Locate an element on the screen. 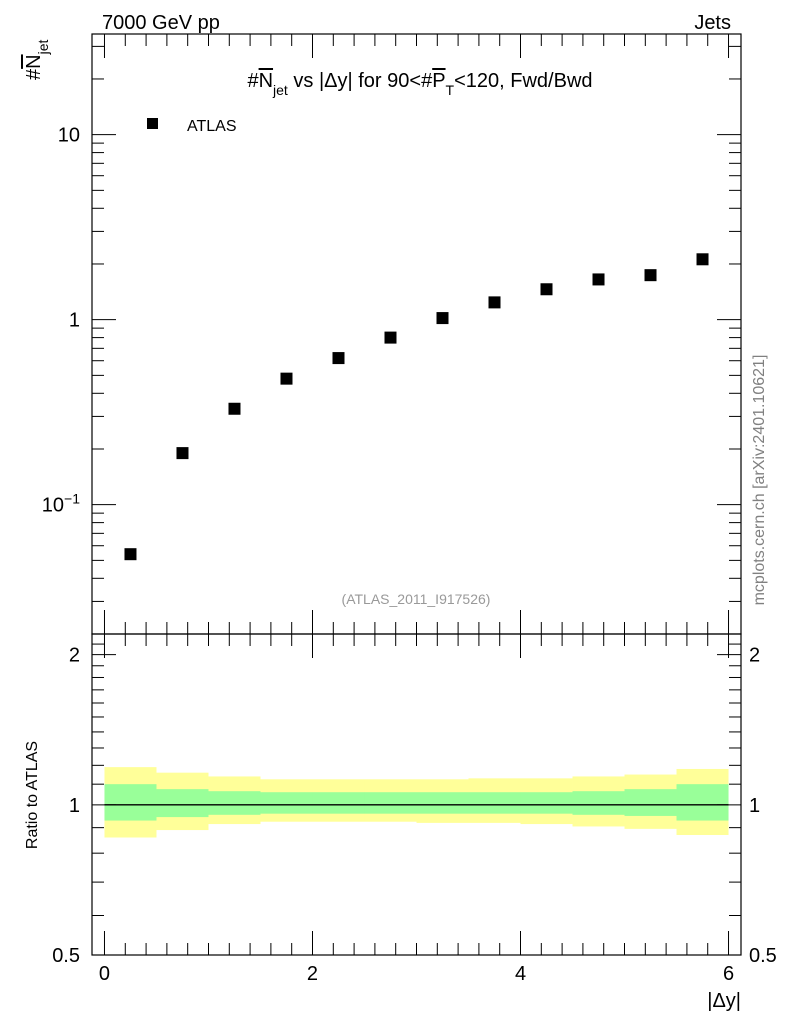  y-axis-label-text: #Njet is located at coordinates (37, 60).